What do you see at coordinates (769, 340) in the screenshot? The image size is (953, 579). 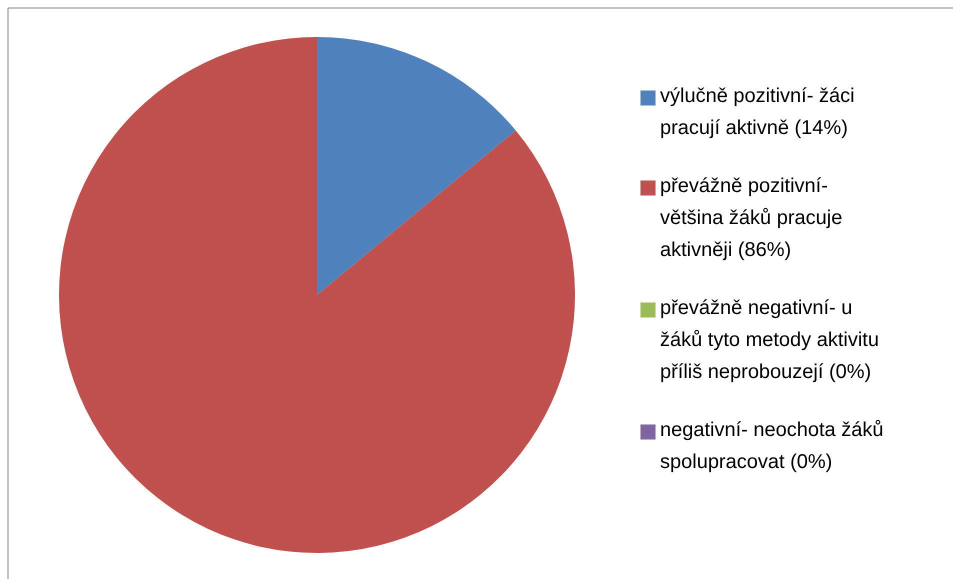 I see `legend-label: převážně negativní- u žáků tyto metody aktivitu příliš neprobouzejí (0%)` at bounding box center [769, 340].